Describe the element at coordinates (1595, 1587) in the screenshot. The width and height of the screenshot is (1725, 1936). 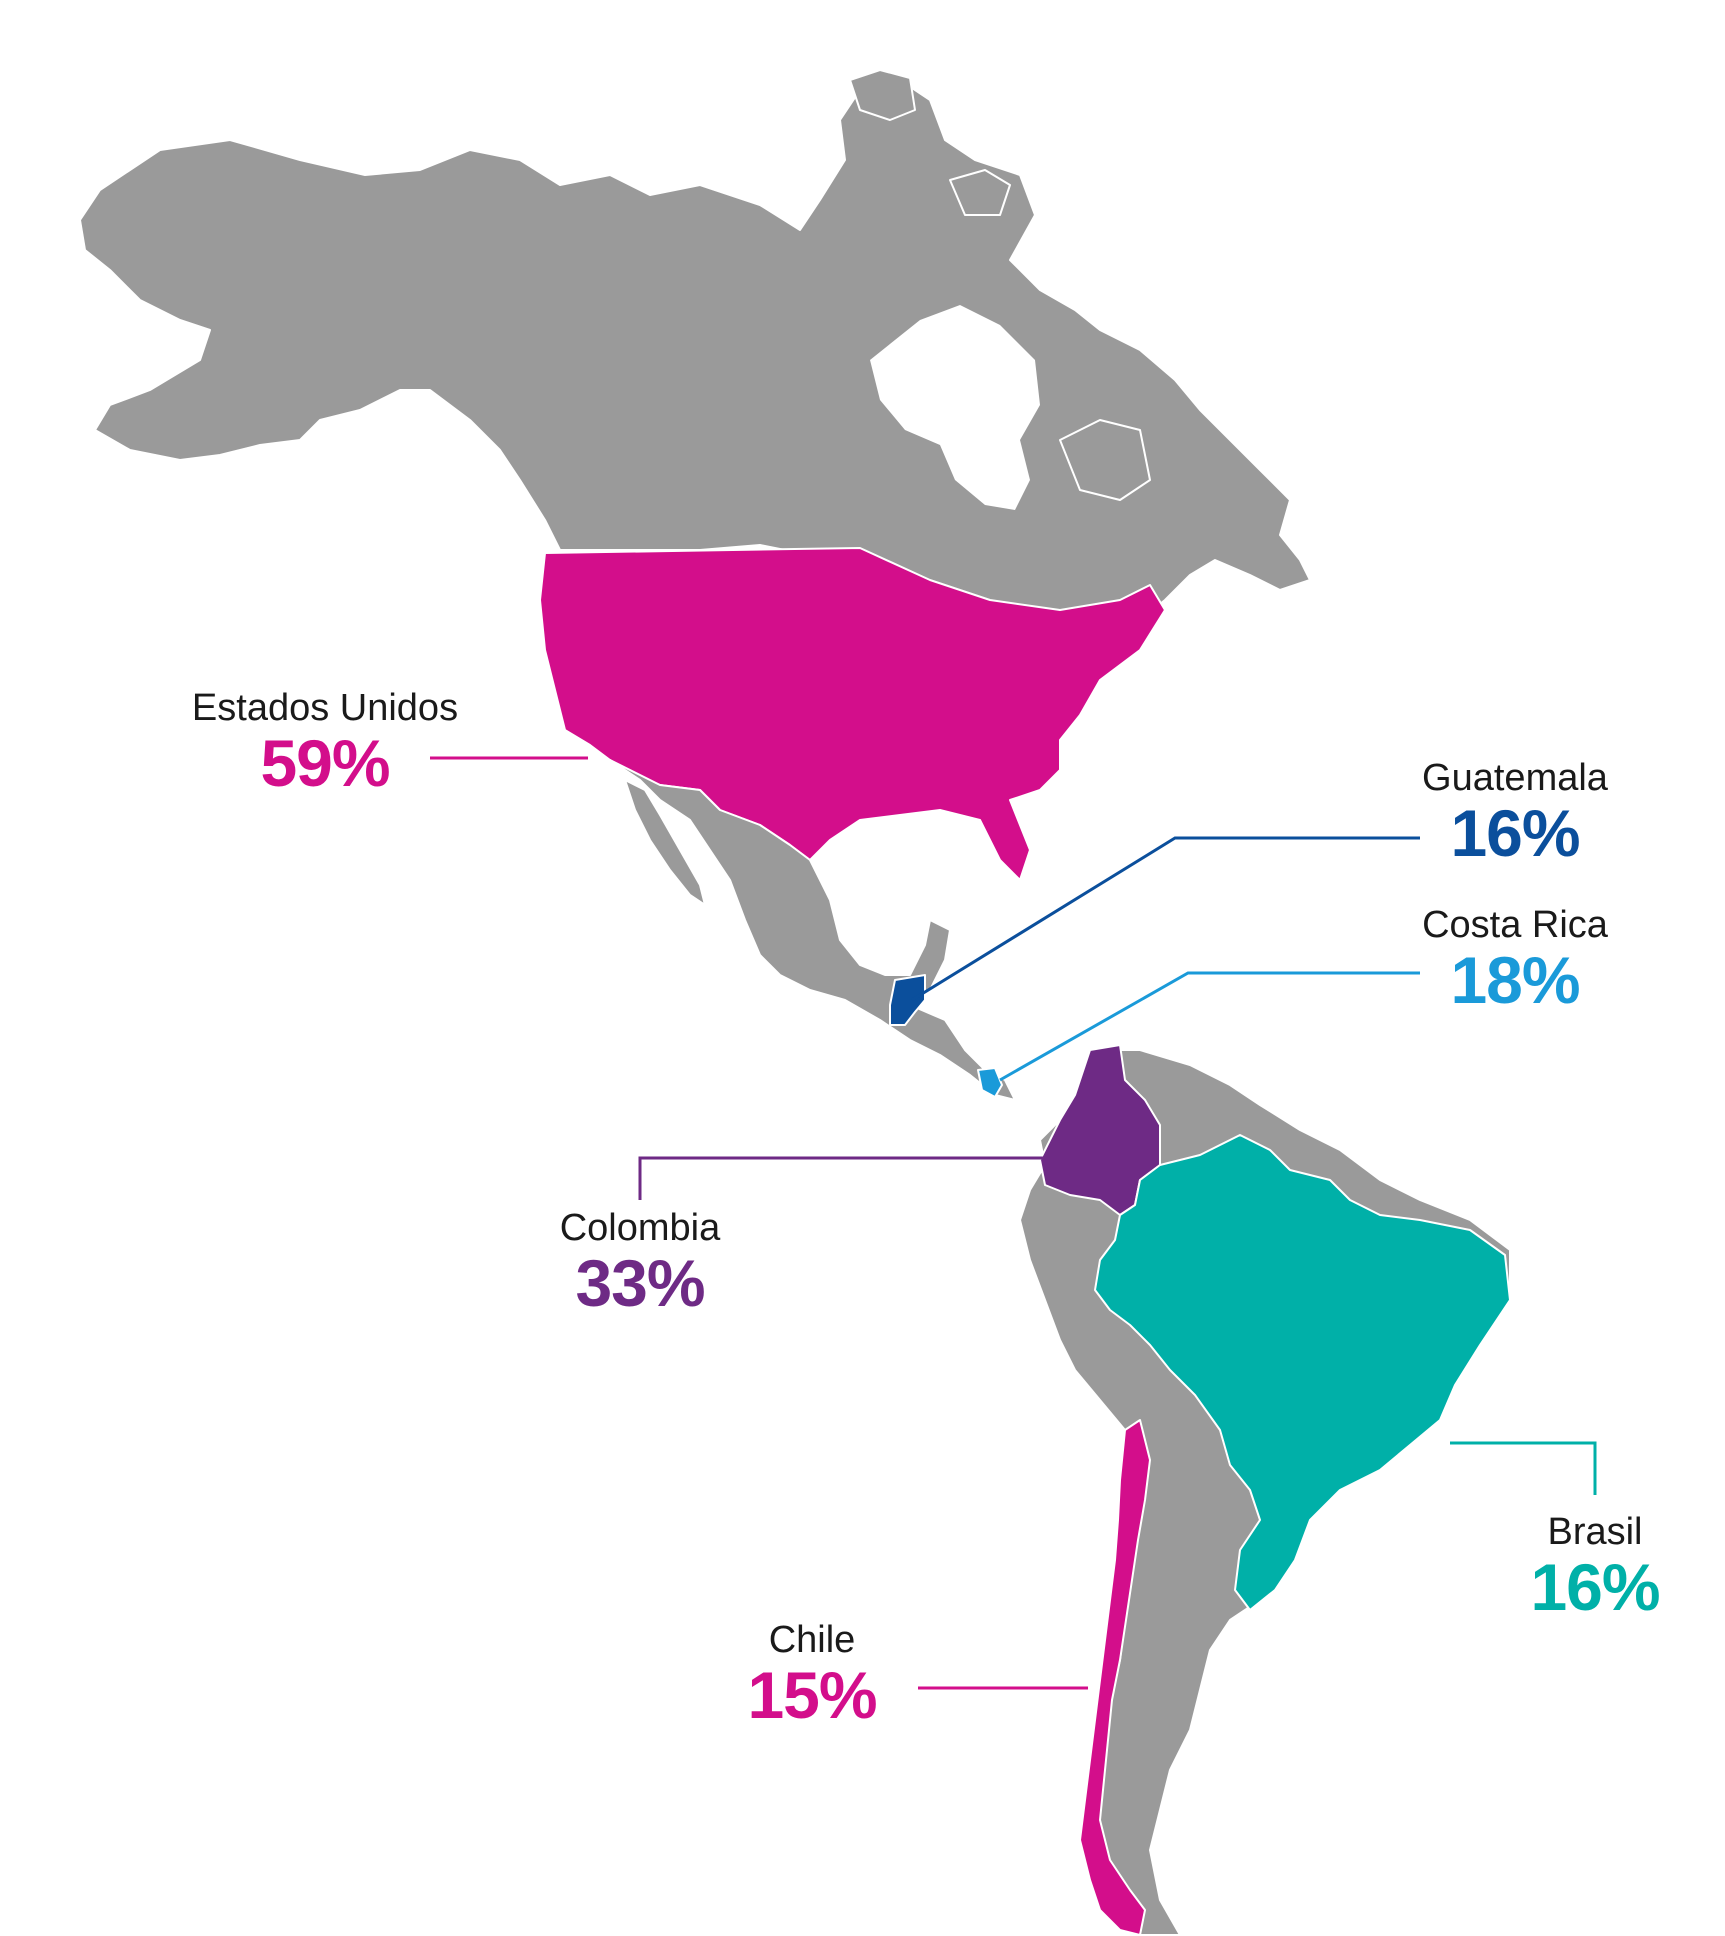
I see `brasil-value: 16%` at that location.